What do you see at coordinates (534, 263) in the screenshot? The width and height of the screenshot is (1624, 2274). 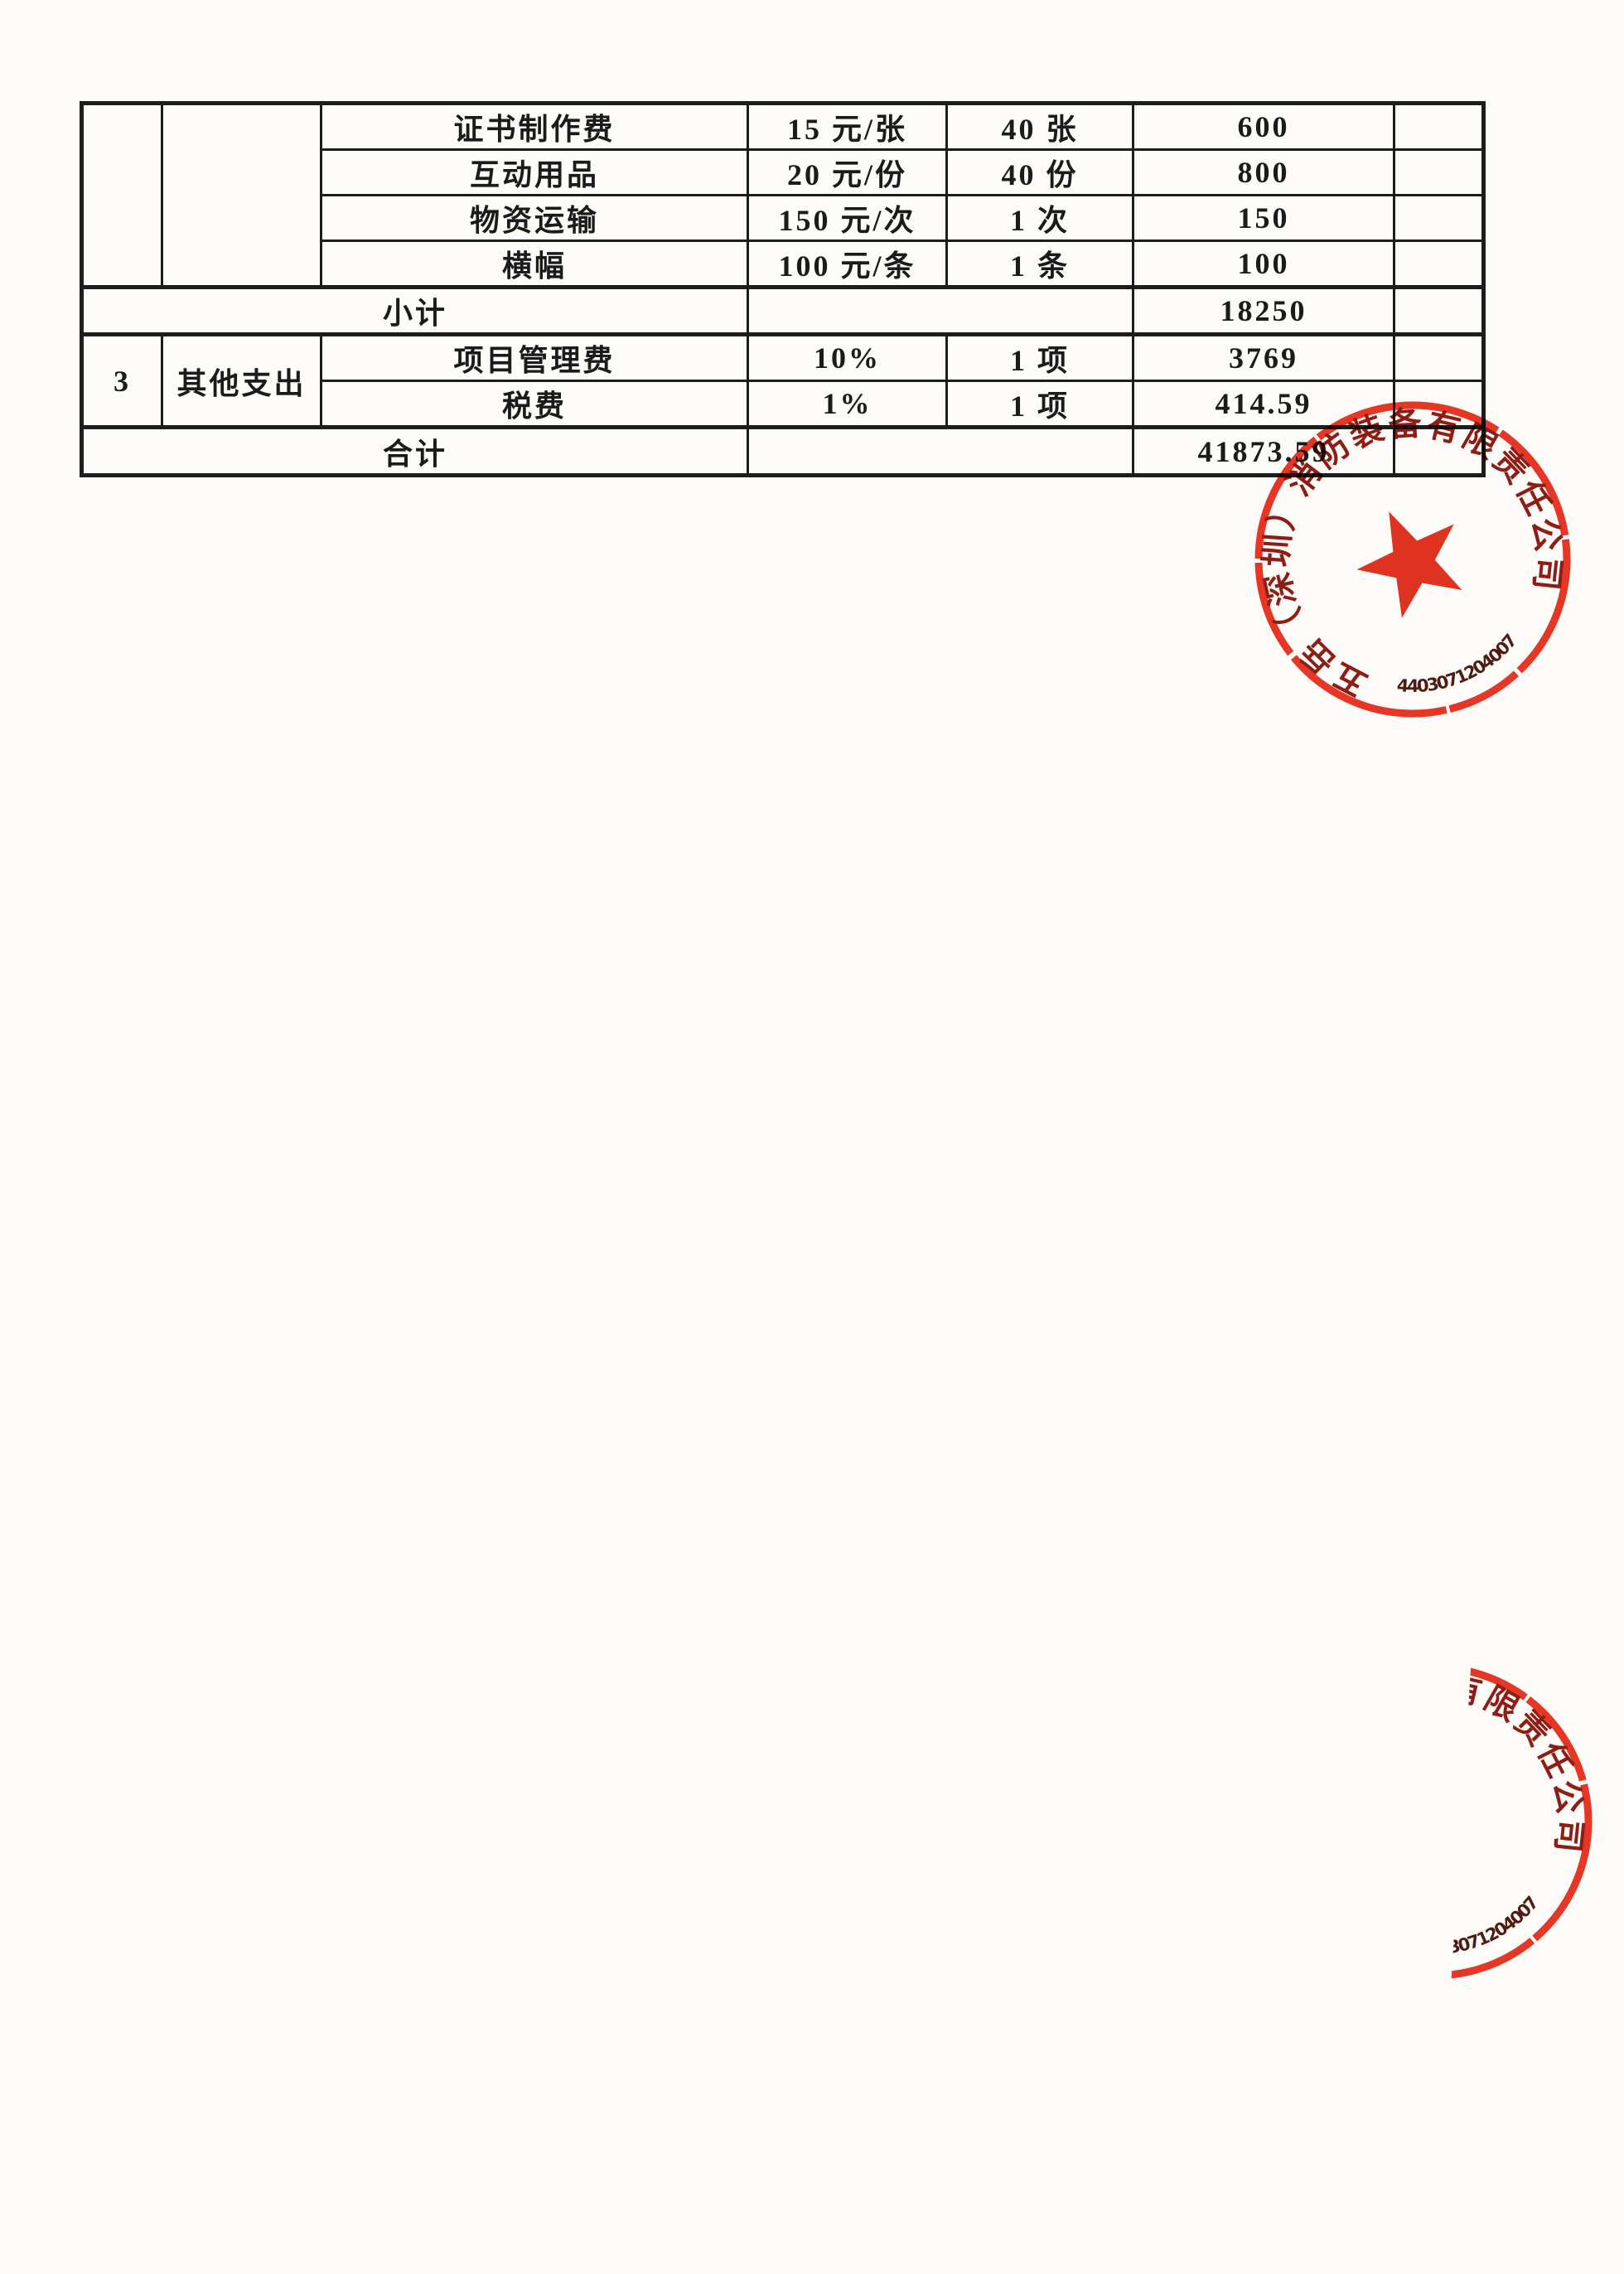 I see `item-name: 横幅` at bounding box center [534, 263].